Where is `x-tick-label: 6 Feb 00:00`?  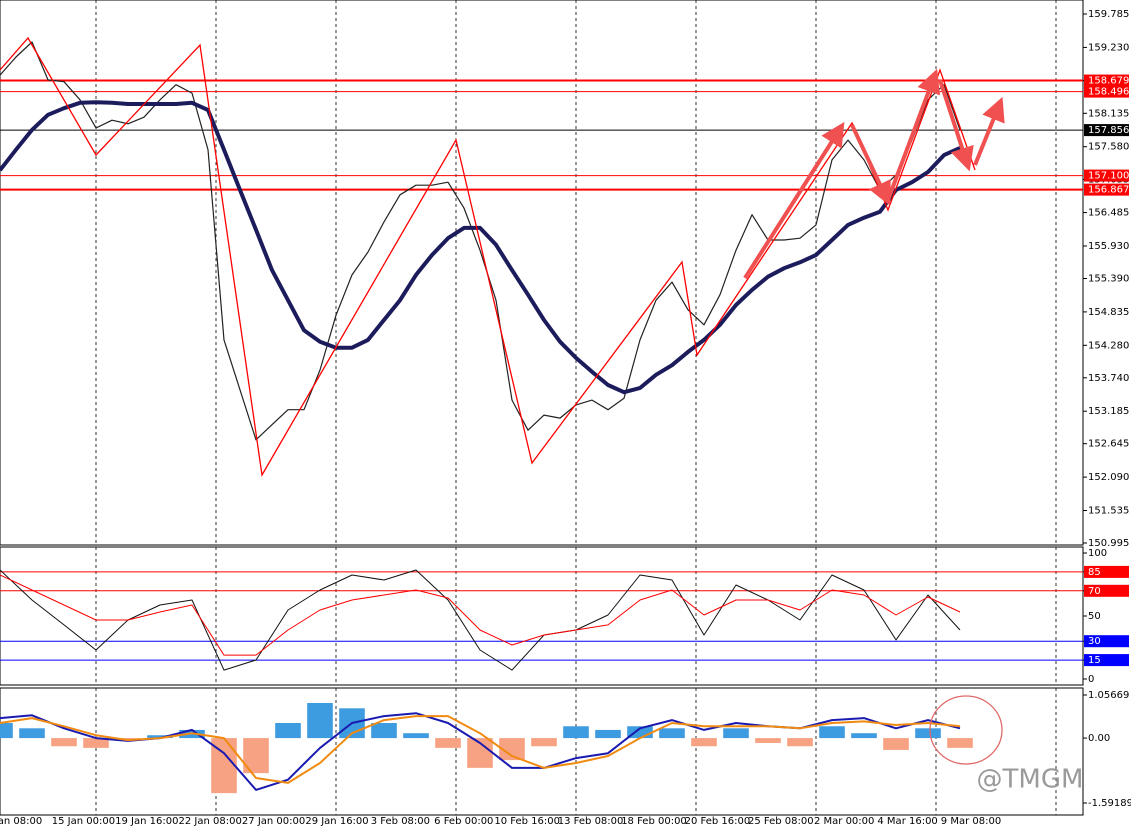
x-tick-label: 6 Feb 00:00 is located at coordinates (463, 821).